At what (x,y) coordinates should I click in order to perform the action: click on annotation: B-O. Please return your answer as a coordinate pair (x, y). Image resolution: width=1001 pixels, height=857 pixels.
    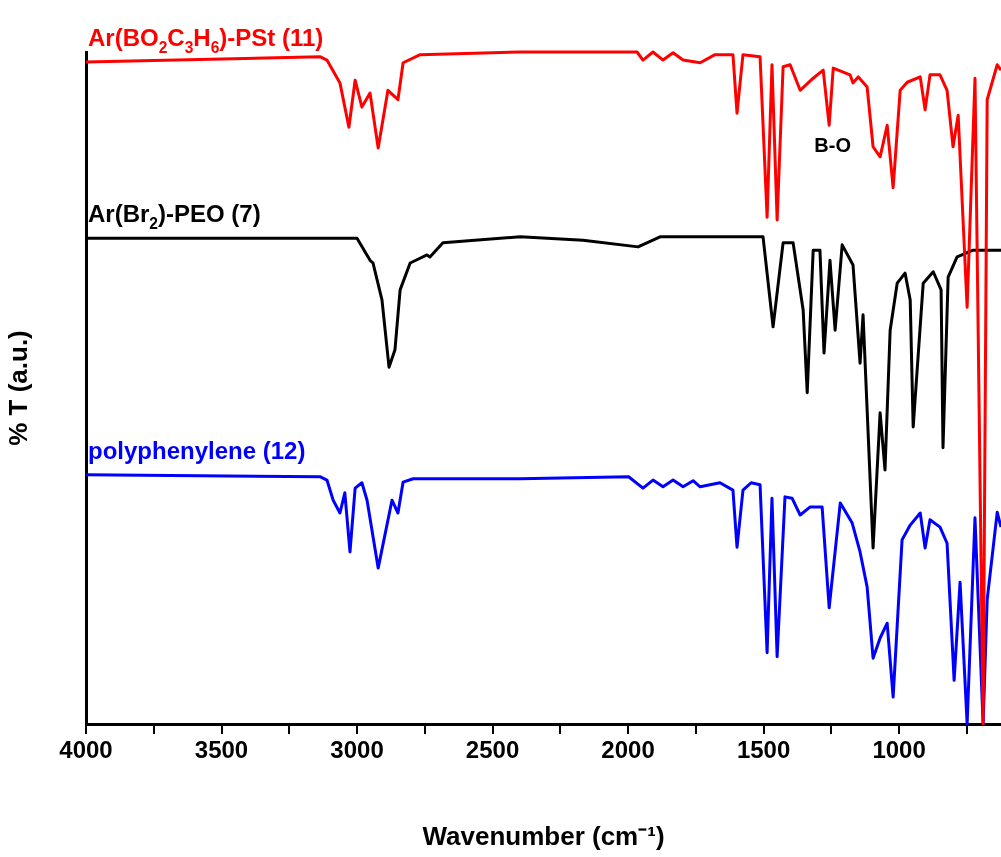
    Looking at the image, I should click on (832, 145).